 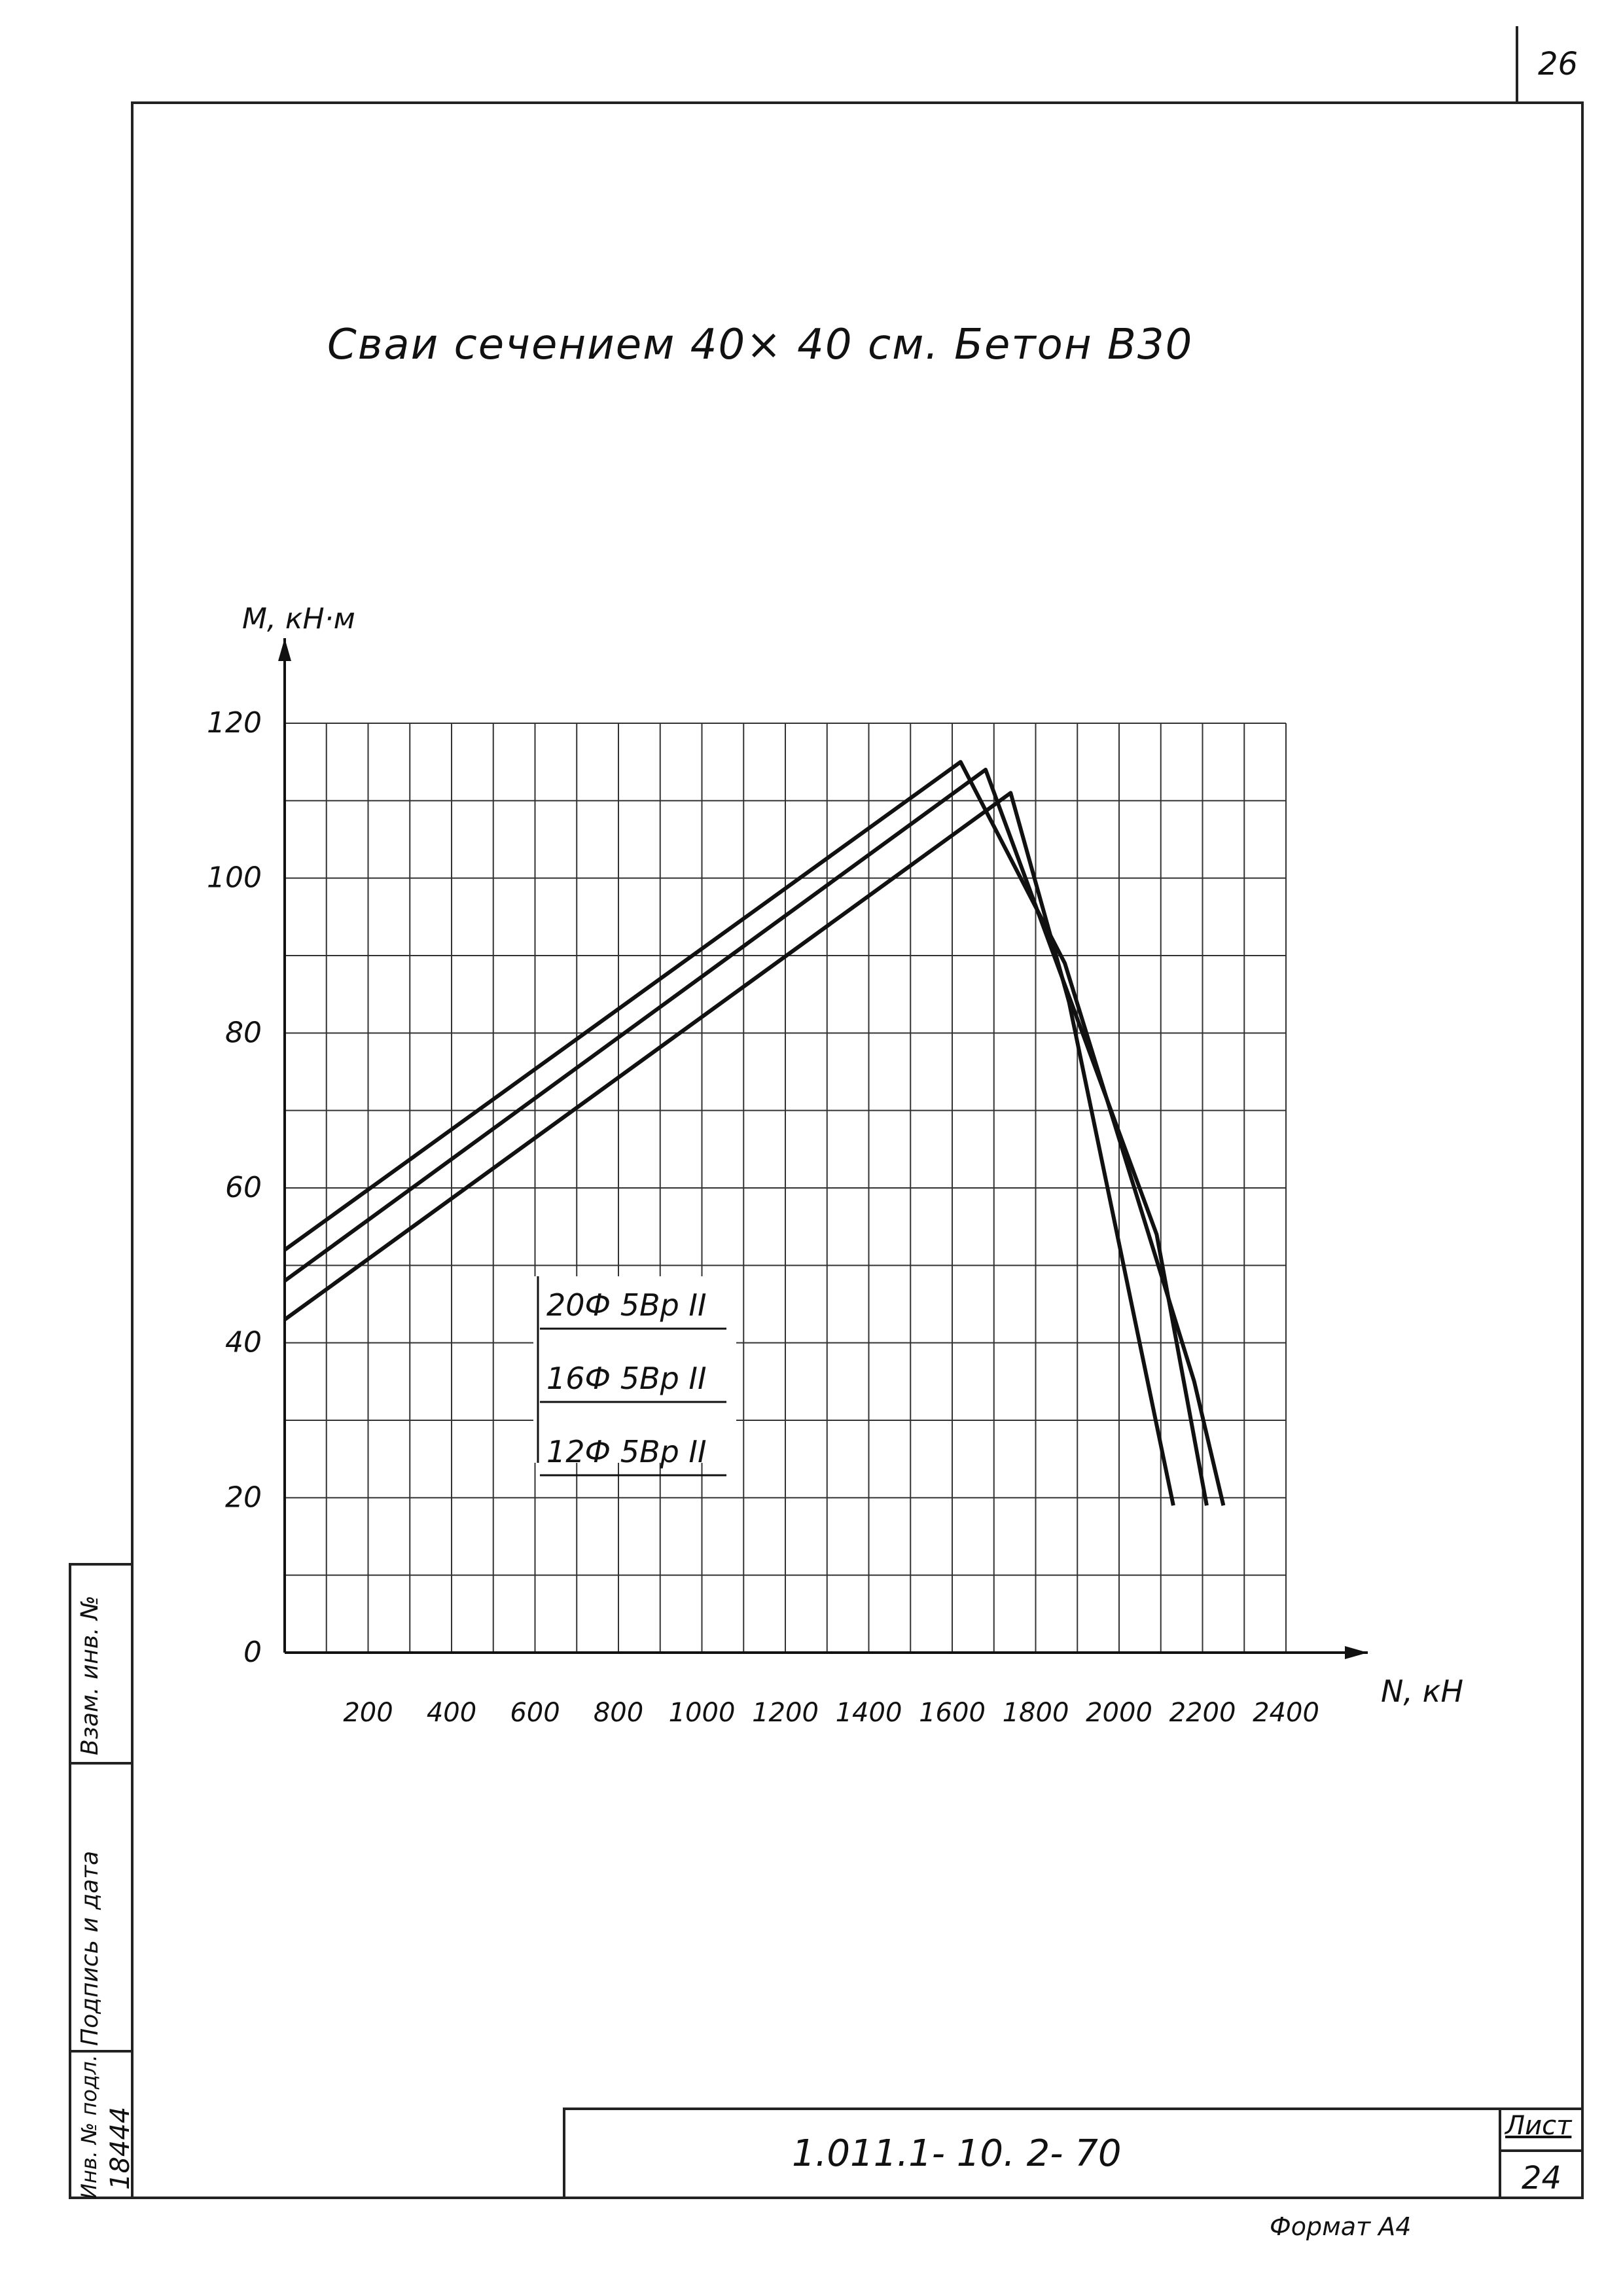 What do you see at coordinates (535, 1713) in the screenshot?
I see `x-tick-label: 600` at bounding box center [535, 1713].